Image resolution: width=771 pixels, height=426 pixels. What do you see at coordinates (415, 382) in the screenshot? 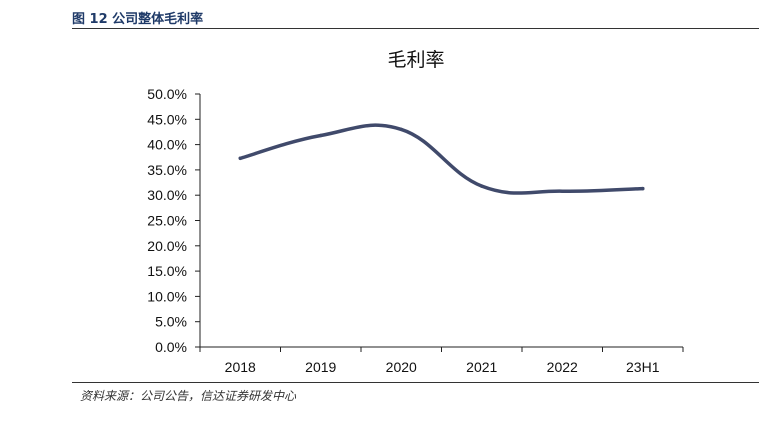
I see `bottom-rule` at bounding box center [415, 382].